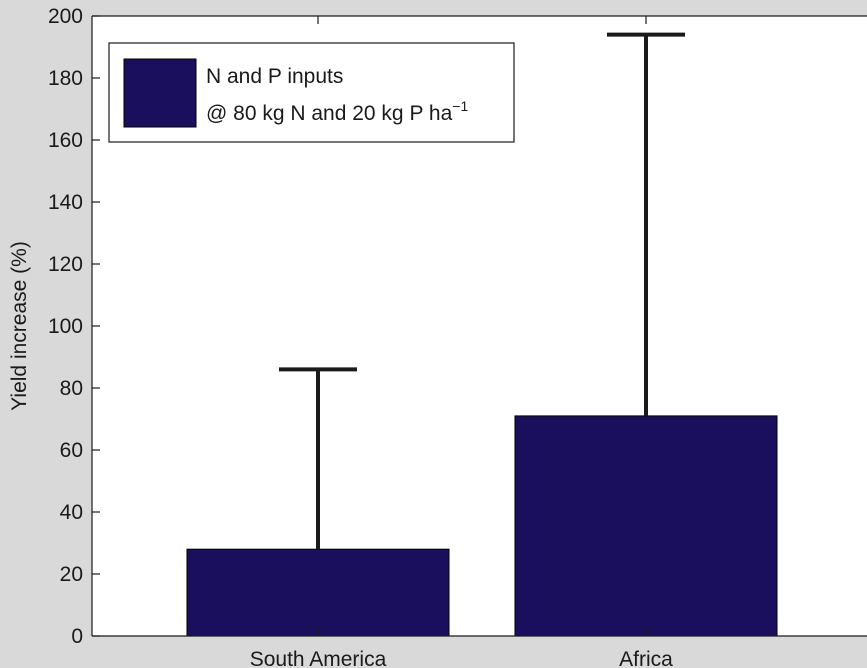  I want to click on y-tick-label: 60, so click(71, 450).